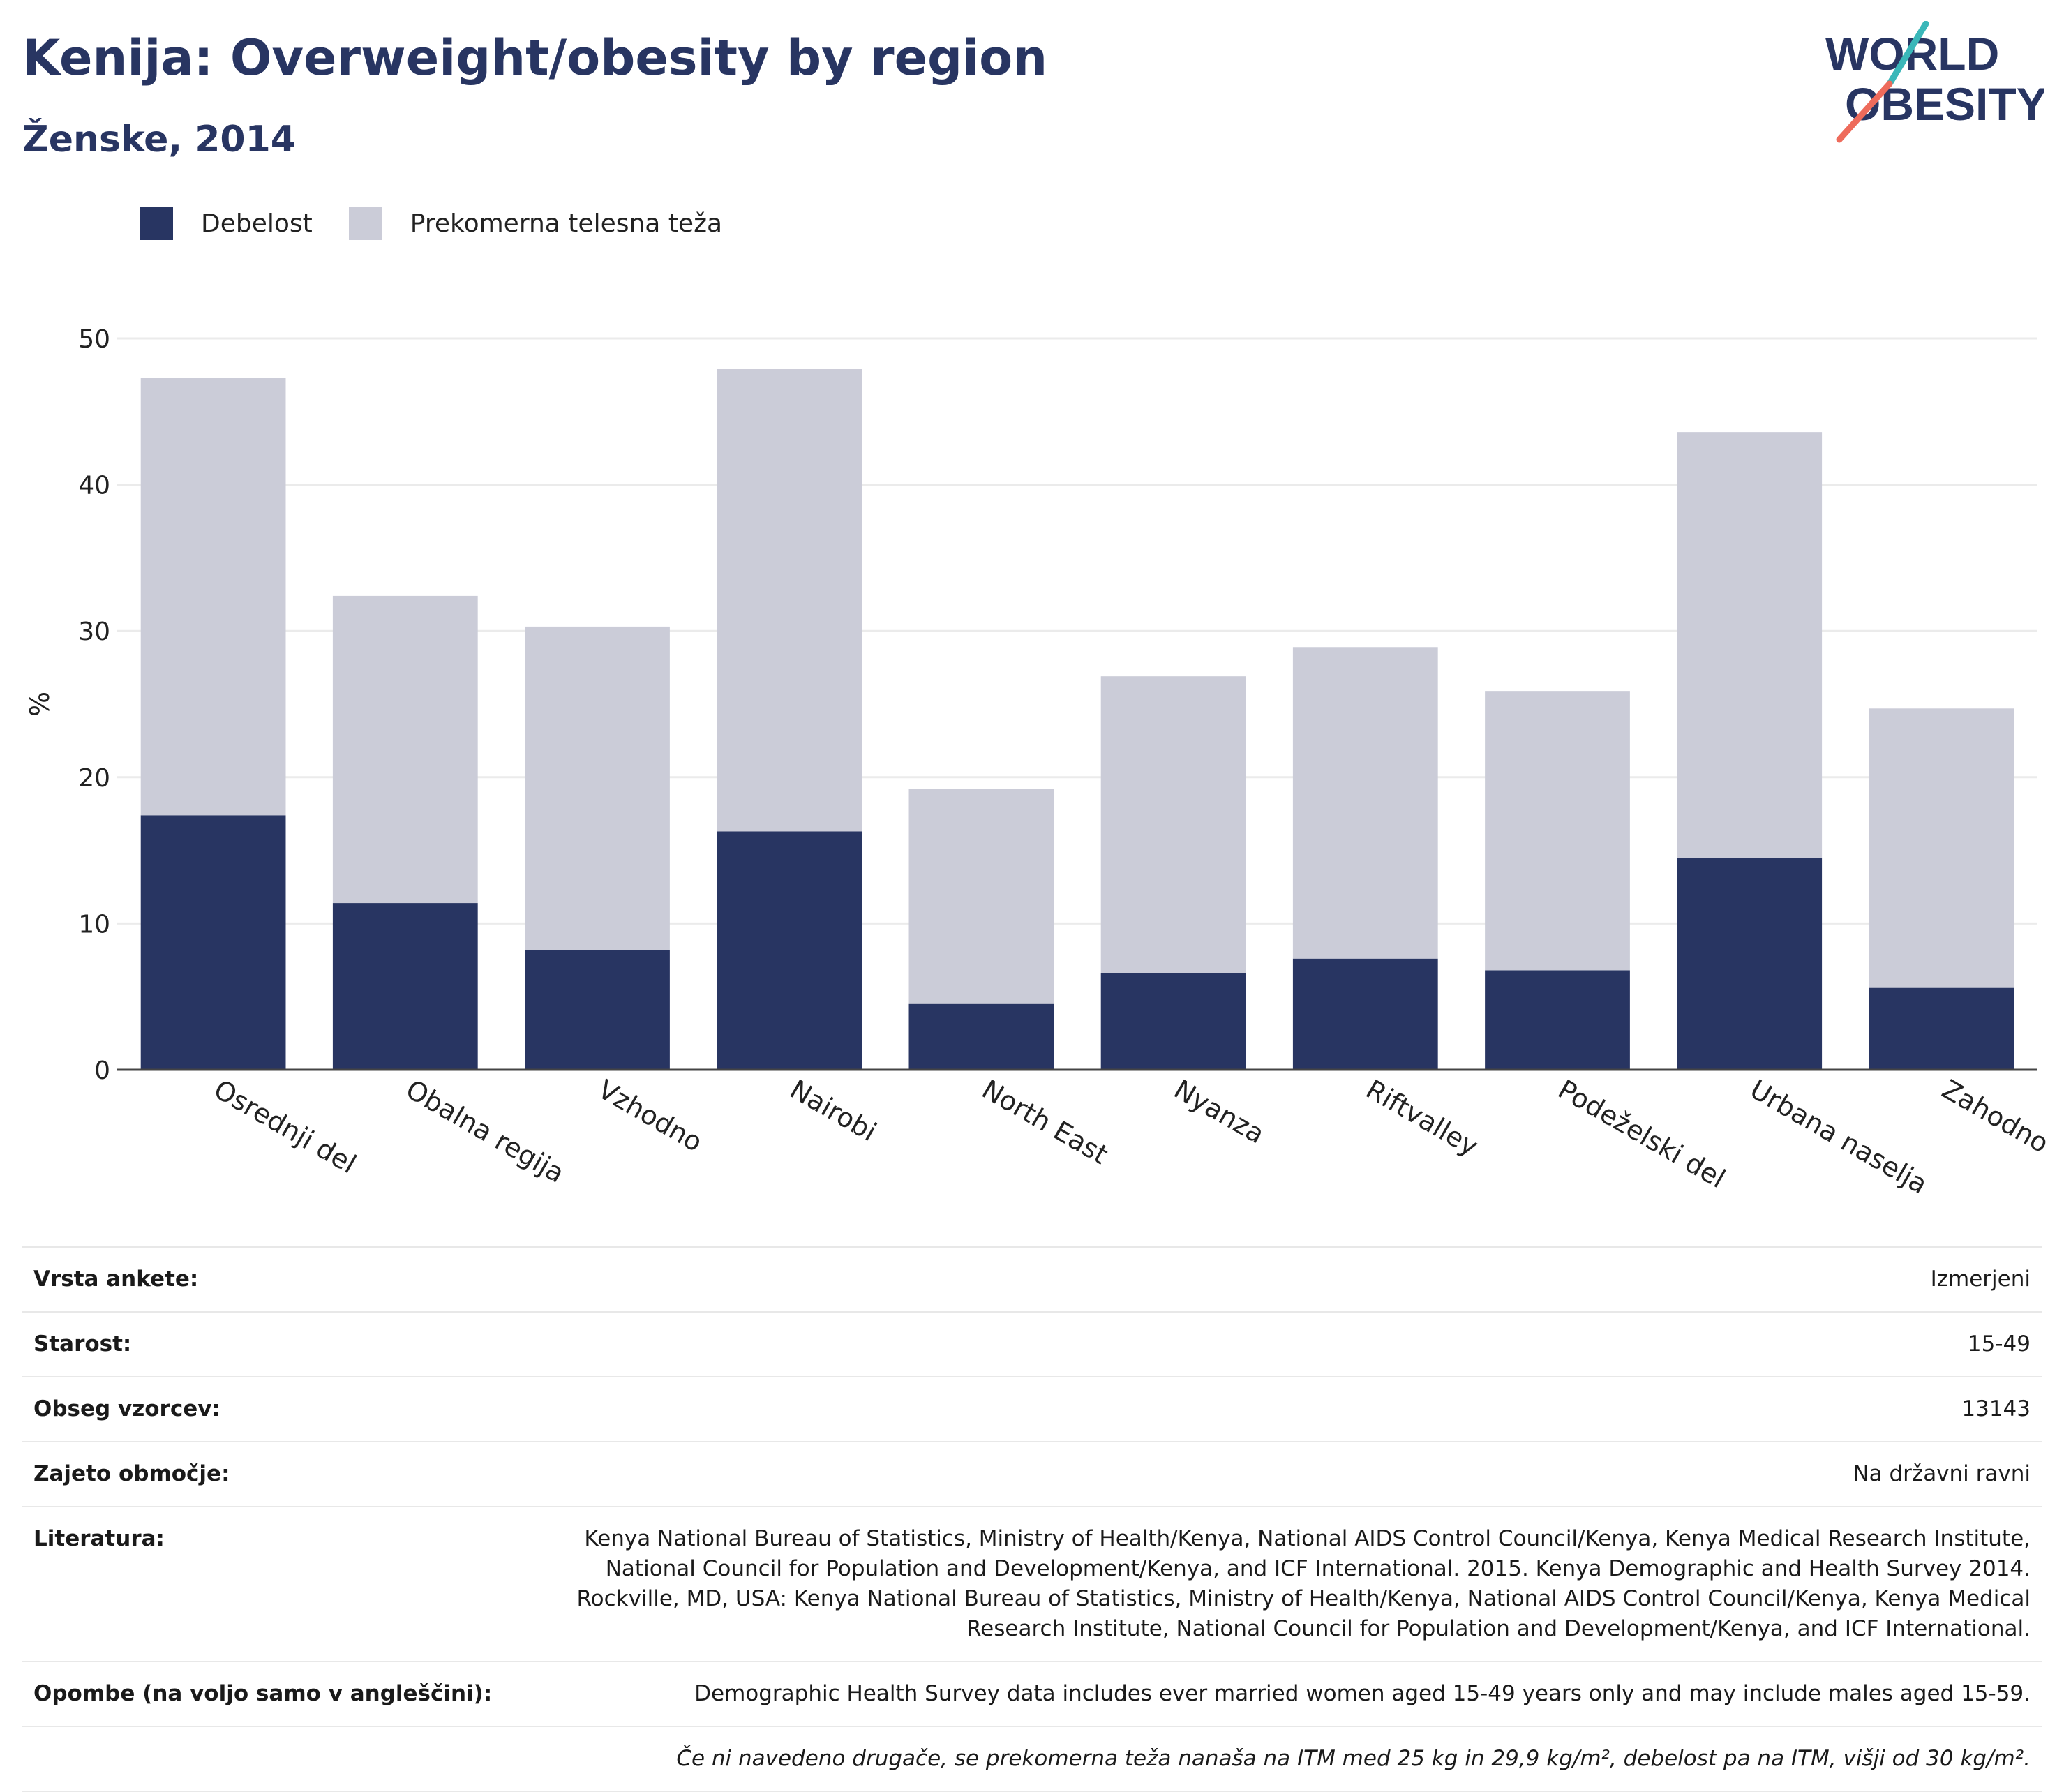 Image resolution: width=2064 pixels, height=1792 pixels. I want to click on legend-item-obesity: Debelost, so click(226, 223).